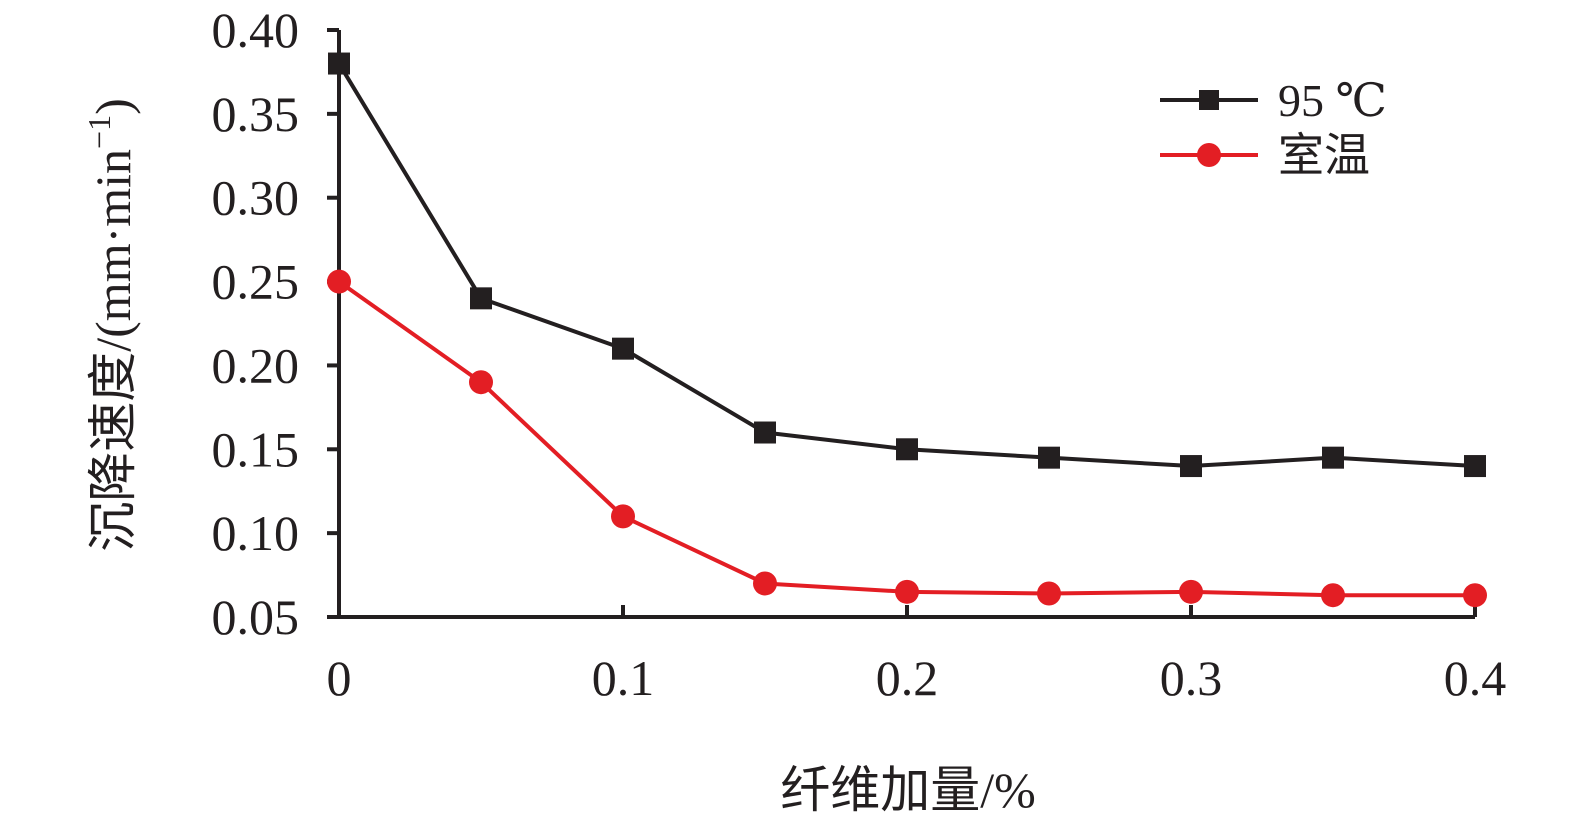  Describe the element at coordinates (1324, 155) in the screenshot. I see `legend-label: 室温` at that location.